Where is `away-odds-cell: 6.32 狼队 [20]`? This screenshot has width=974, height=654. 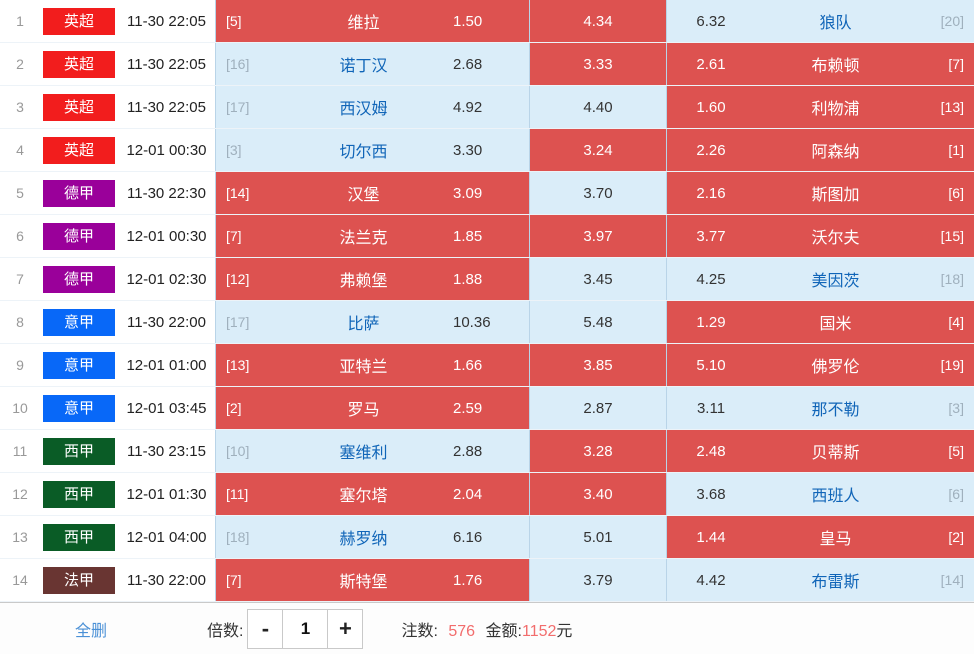
away-odds-cell: 6.32 狼队 [20] is located at coordinates (820, 21).